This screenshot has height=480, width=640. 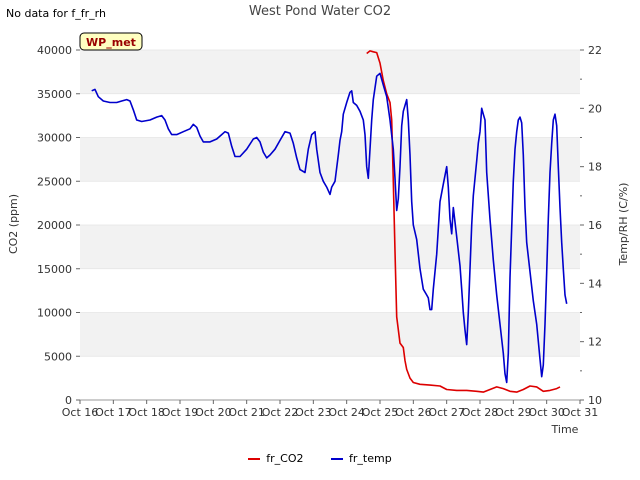 I want to click on no-data-message: No data for f_fr_rh, so click(x=56, y=13).